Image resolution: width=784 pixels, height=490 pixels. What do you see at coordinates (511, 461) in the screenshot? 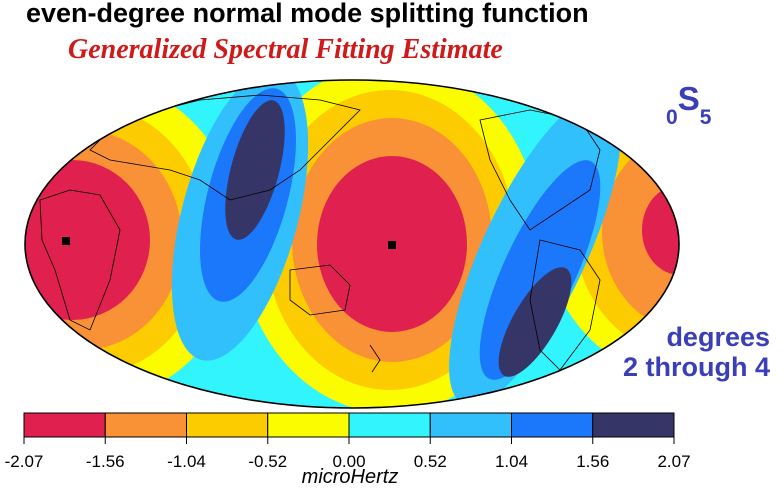
I see `colorbar-tick-label: 1.04` at bounding box center [511, 461].